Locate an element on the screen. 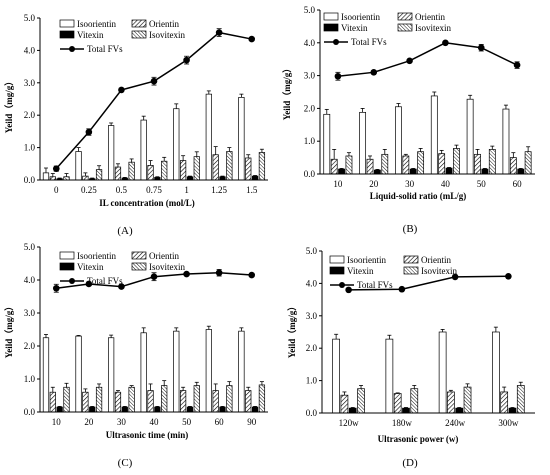 This screenshot has height=475, width=550. panel-label-a: (A) is located at coordinates (125, 231).